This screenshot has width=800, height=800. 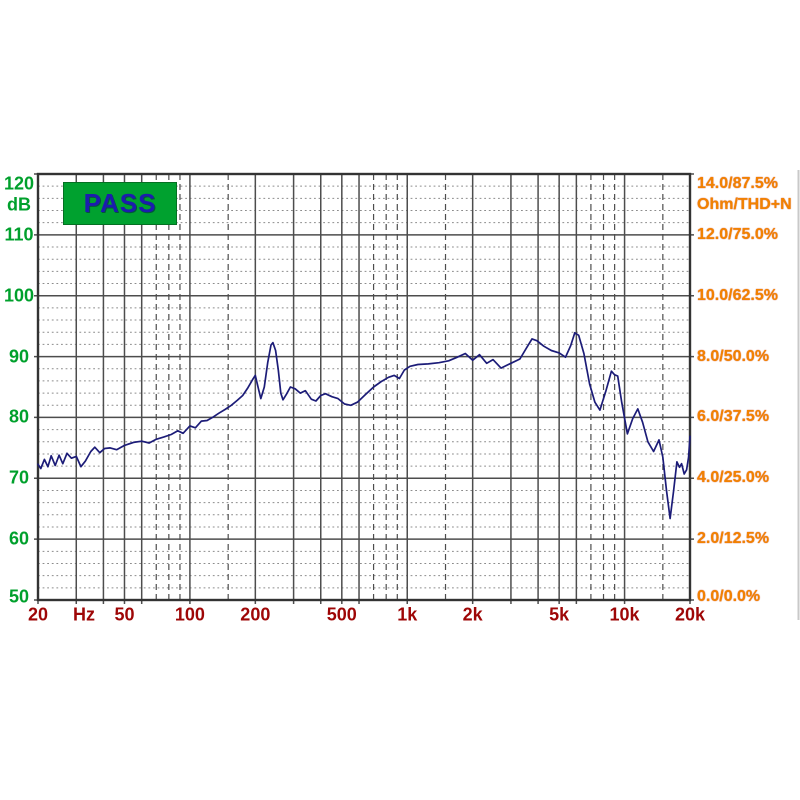 What do you see at coordinates (559, 614) in the screenshot?
I see `x-axis-tick-label: 5k` at bounding box center [559, 614].